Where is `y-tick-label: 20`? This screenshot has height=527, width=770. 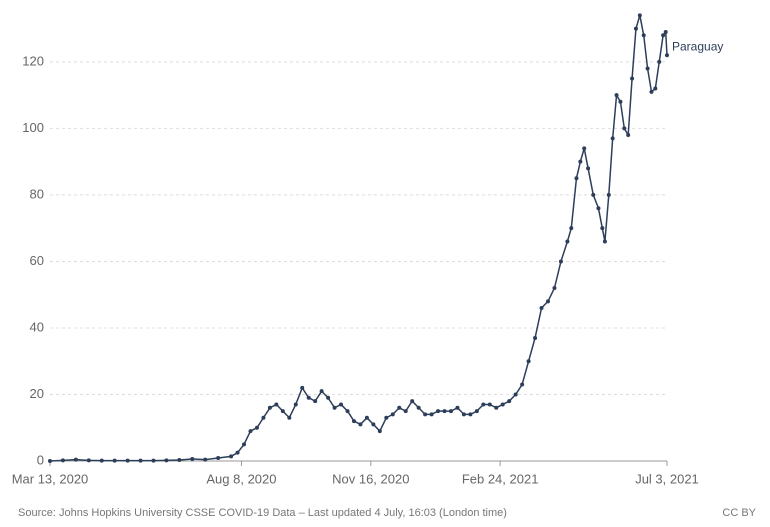 y-tick-label: 20 is located at coordinates (37, 393).